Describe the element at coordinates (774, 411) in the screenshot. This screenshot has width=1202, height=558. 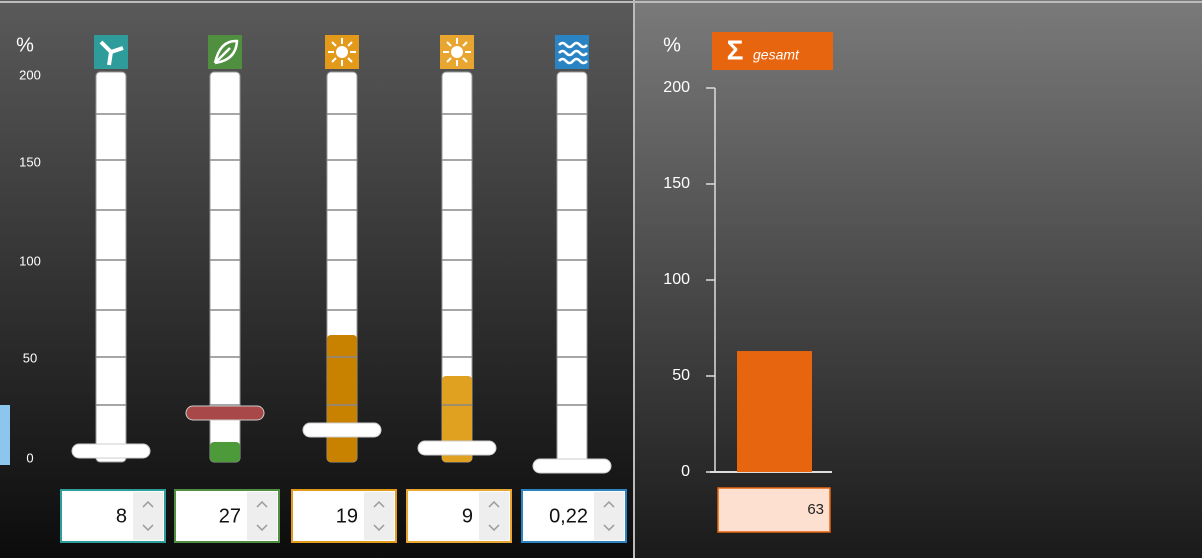
I see `bar` at that location.